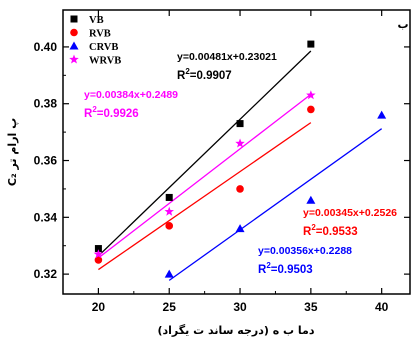 The image size is (419, 345). I want to click on fit-equation-wrvb: y=0.00384x+0.2489, so click(131, 95).